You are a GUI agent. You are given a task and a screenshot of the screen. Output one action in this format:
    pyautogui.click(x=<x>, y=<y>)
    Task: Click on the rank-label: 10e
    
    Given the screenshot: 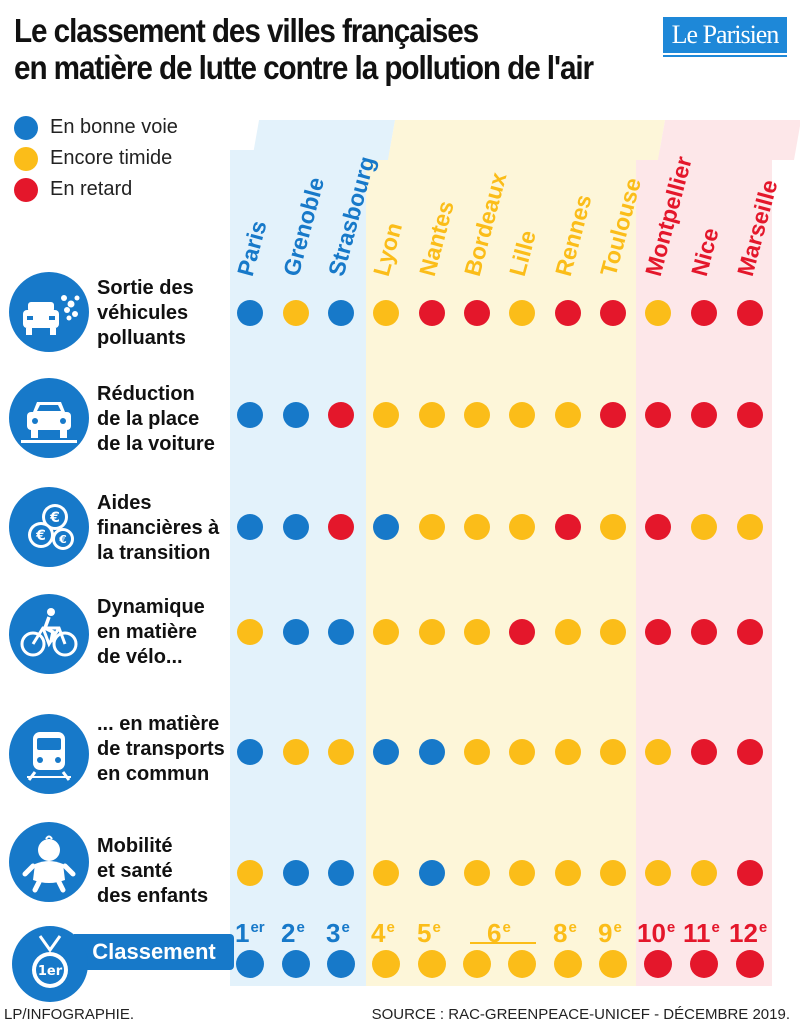 What is the action you would take?
    pyautogui.click(x=656, y=933)
    